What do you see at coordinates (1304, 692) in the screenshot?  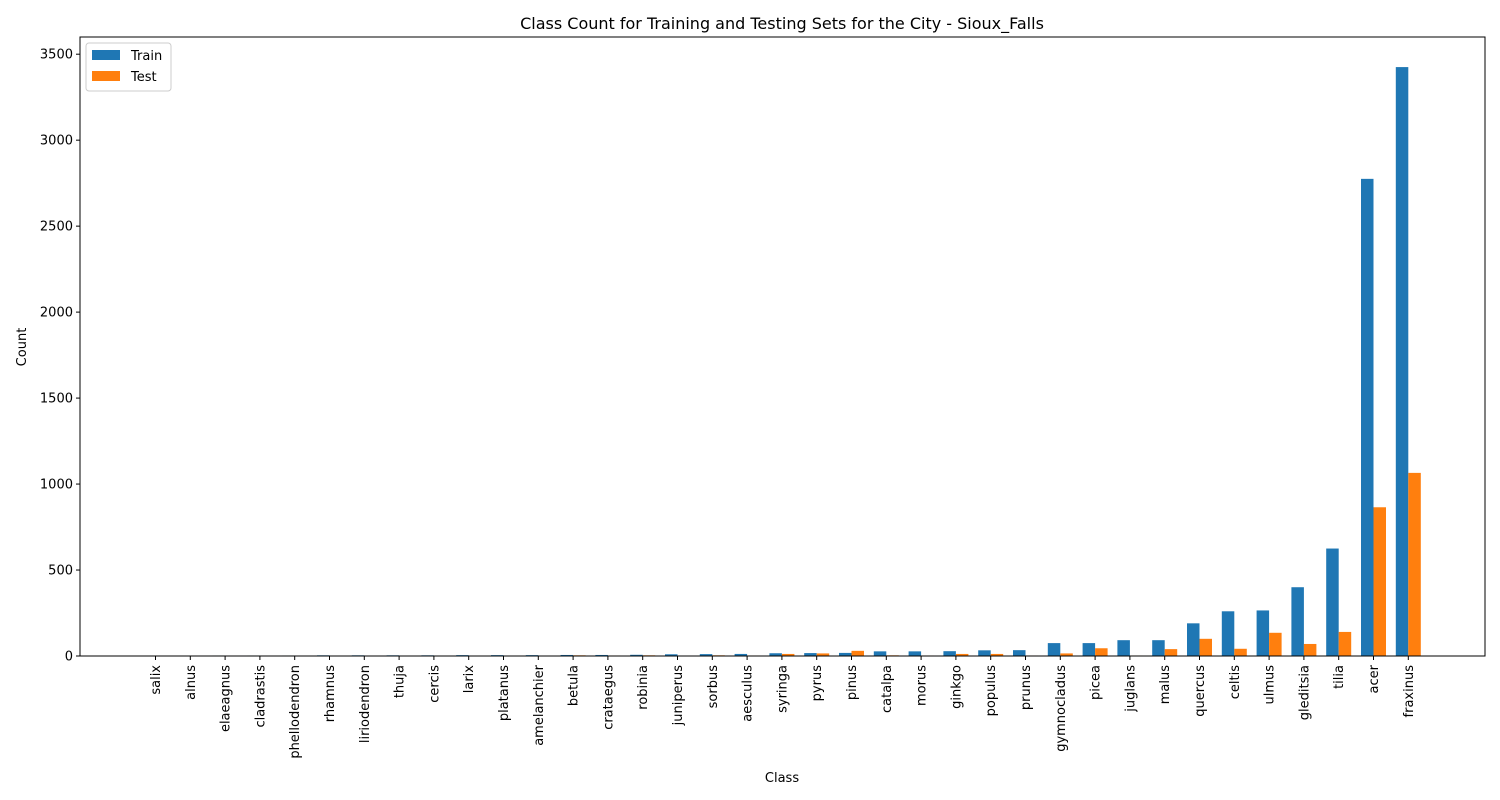 I see `x-tick-label-gleditsia: gleditsia` at bounding box center [1304, 692].